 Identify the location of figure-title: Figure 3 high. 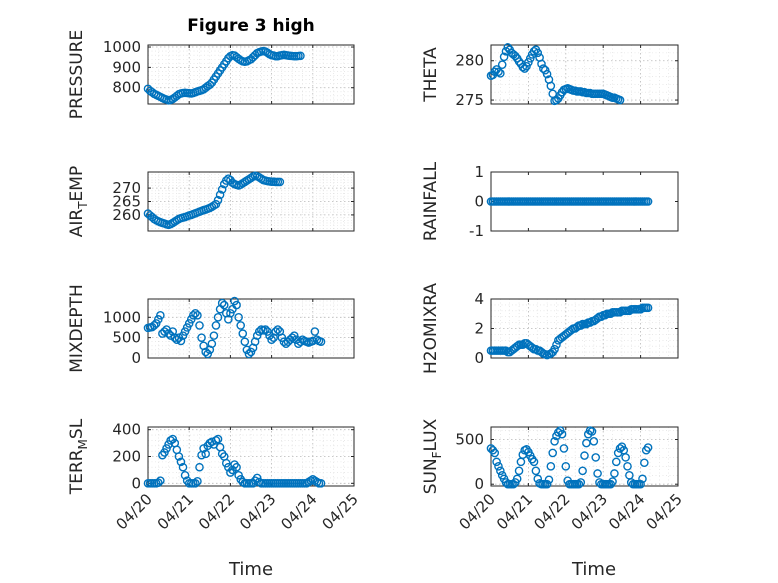
(251, 26).